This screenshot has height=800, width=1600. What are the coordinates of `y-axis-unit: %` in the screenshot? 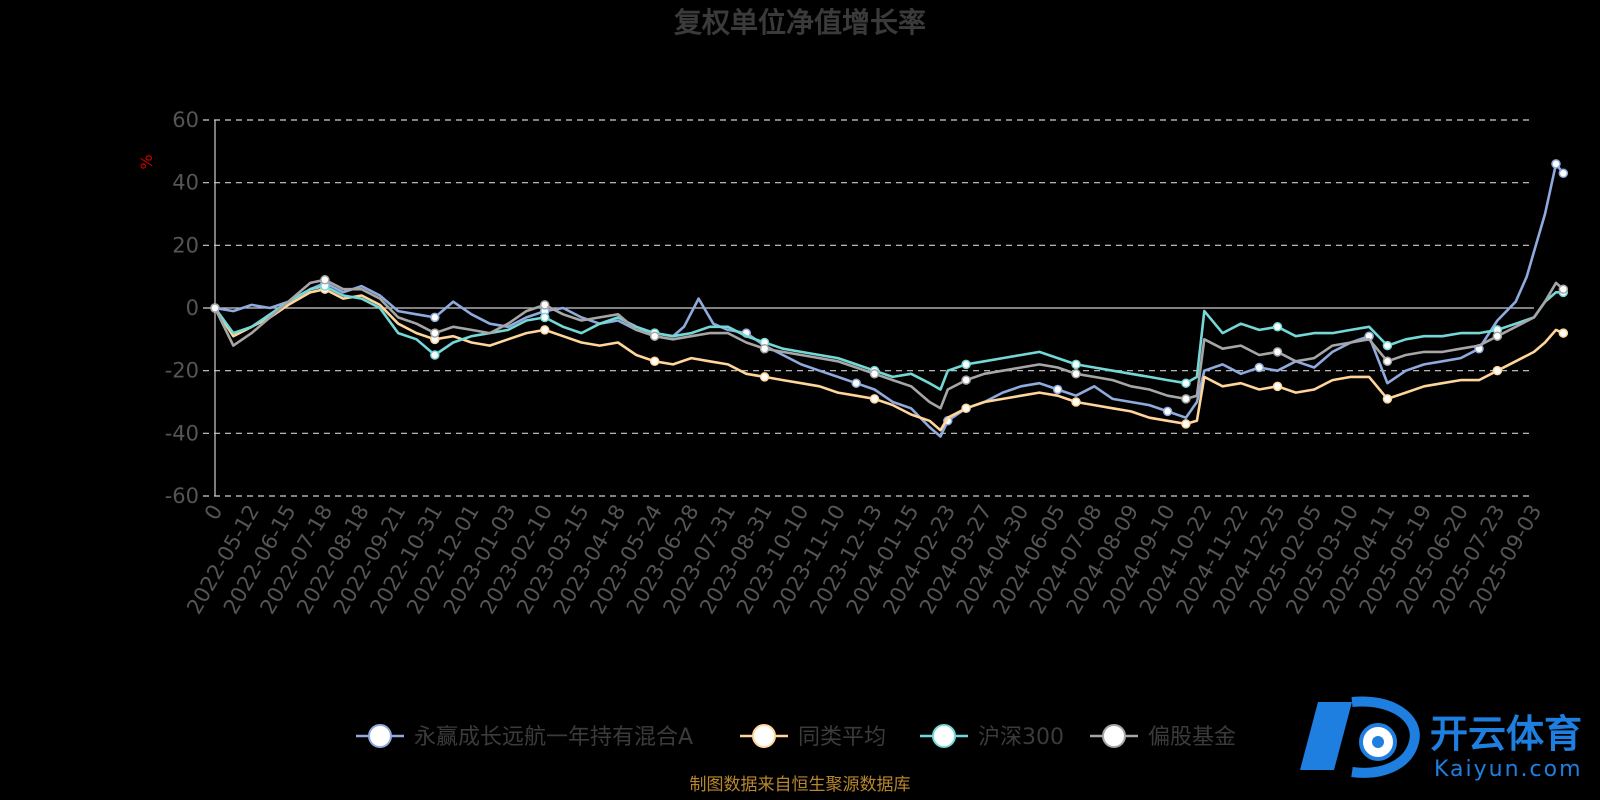 It's located at (146, 161).